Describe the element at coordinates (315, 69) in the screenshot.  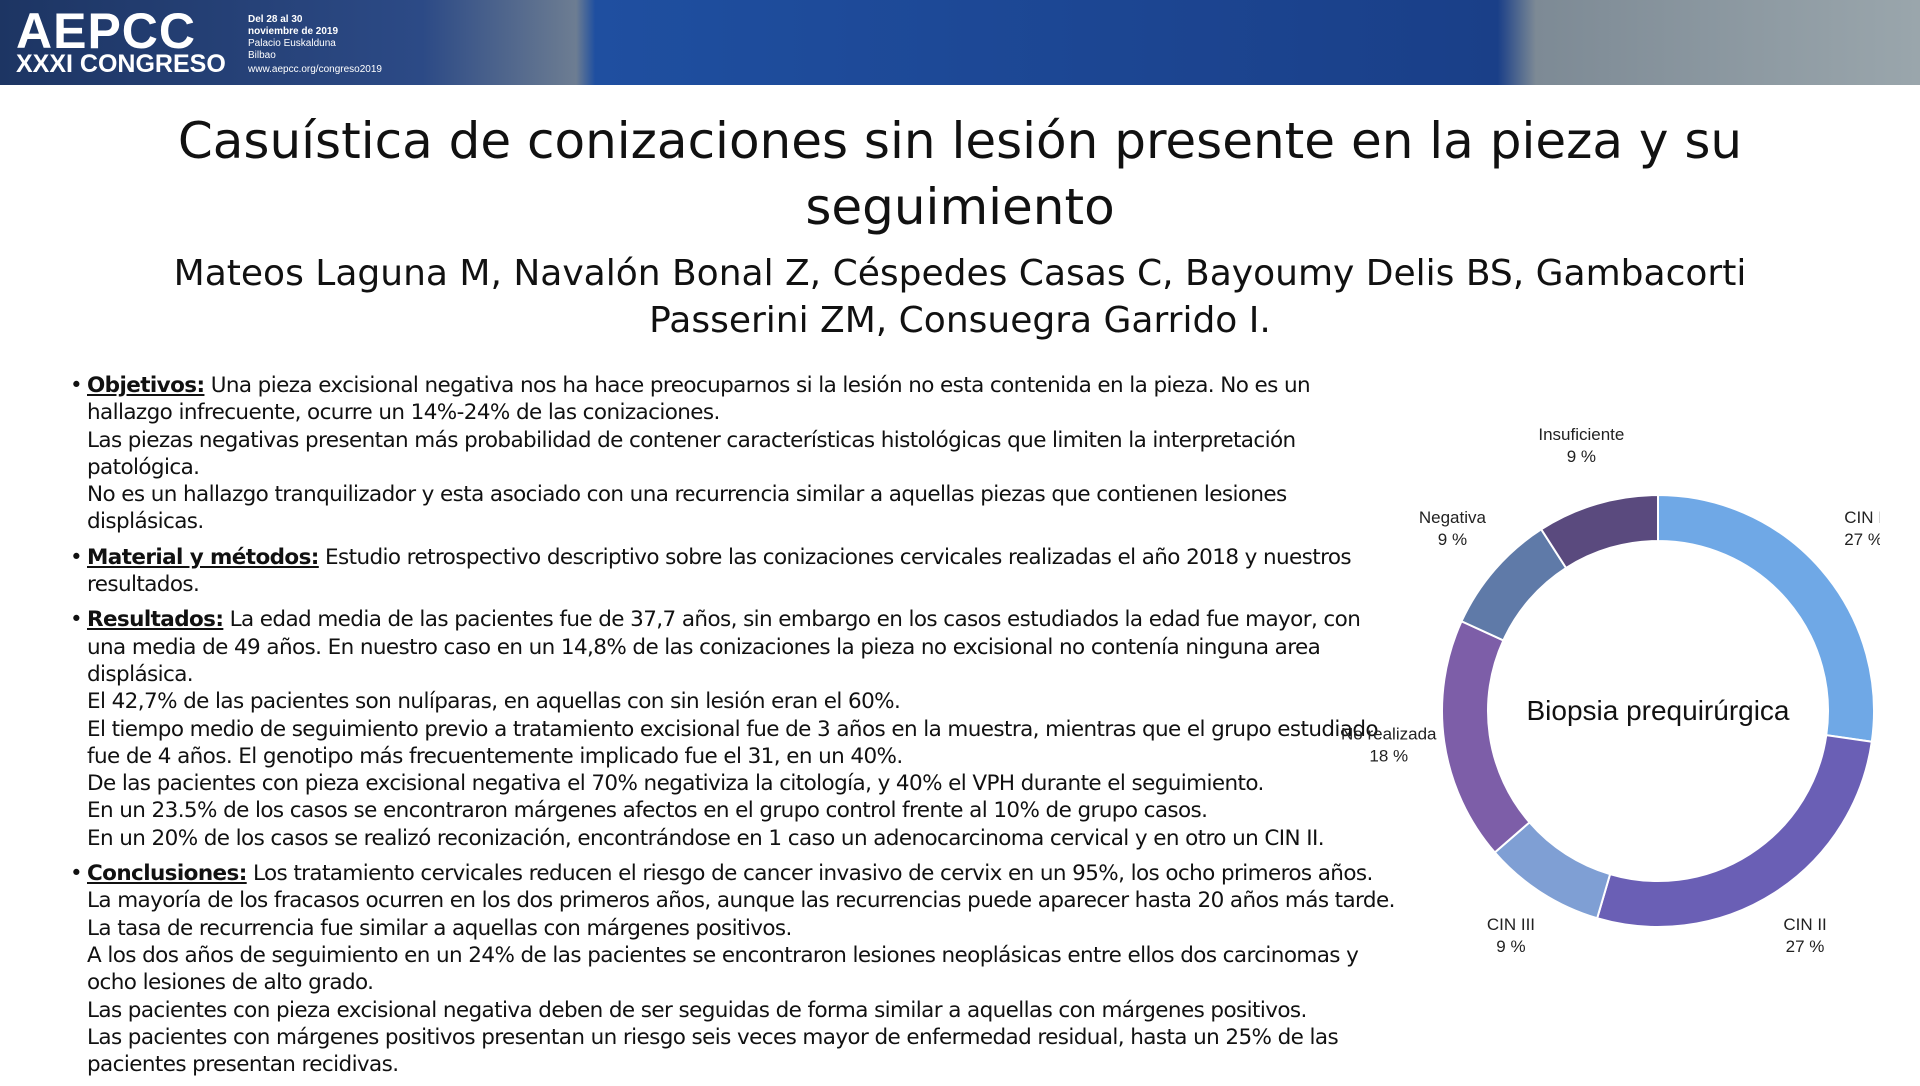
I see `url: www.aepcc.org/congreso2019` at that location.